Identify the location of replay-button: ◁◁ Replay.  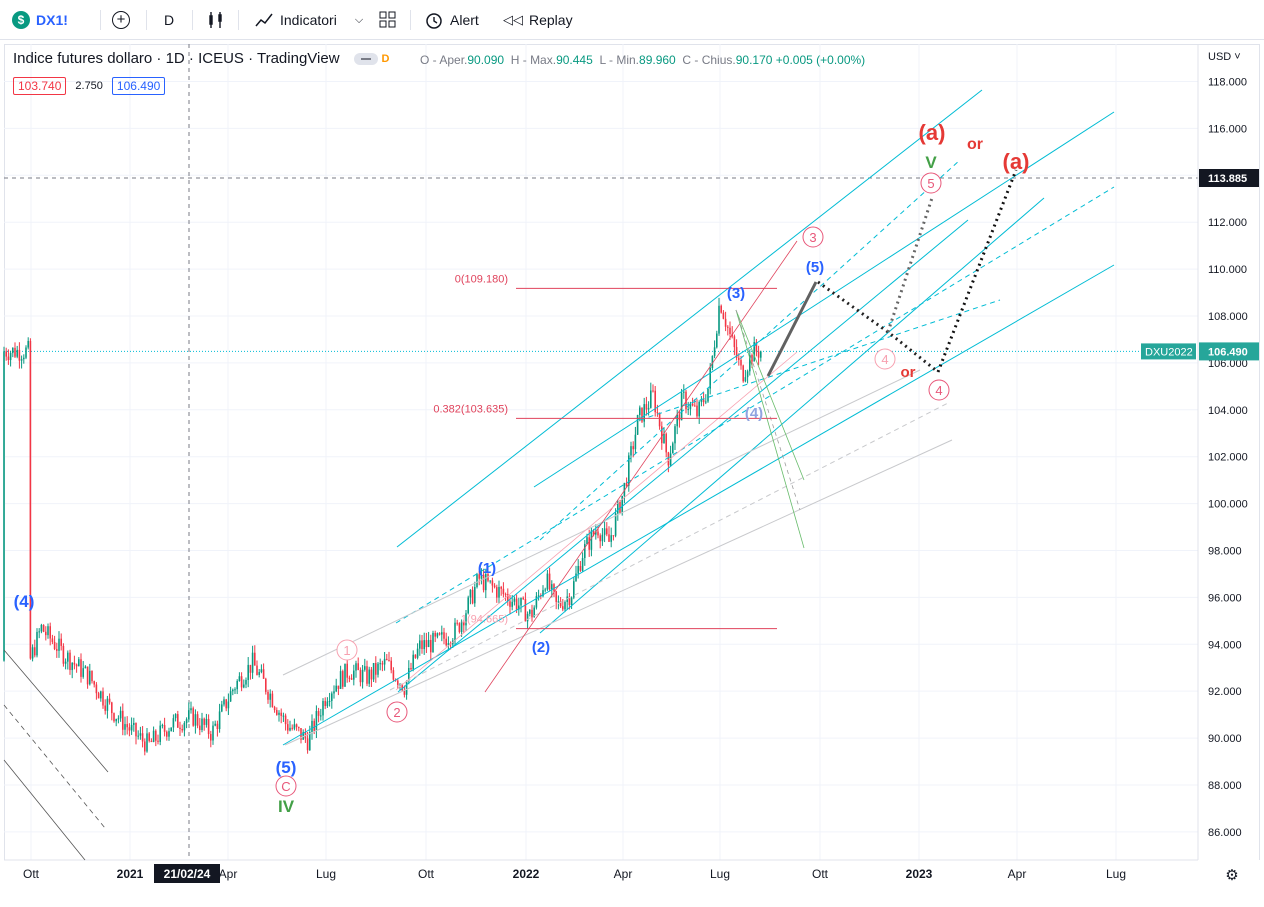
(538, 20).